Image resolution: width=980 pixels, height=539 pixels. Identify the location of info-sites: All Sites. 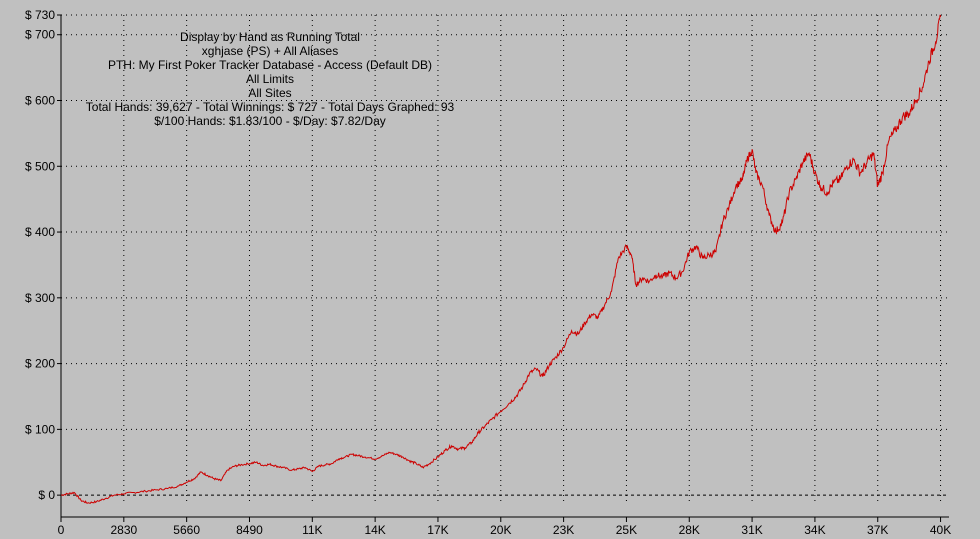
(270, 93).